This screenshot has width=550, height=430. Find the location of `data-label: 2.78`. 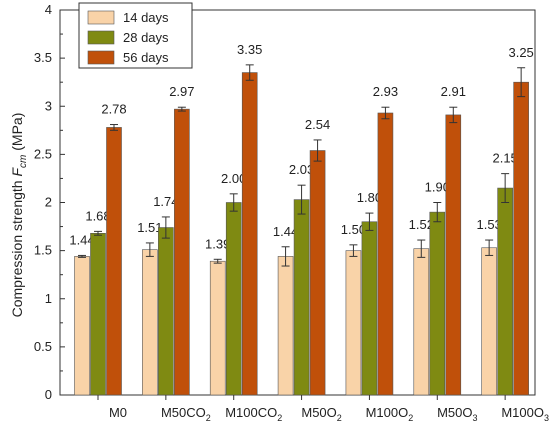

data-label: 2.78 is located at coordinates (113, 109).